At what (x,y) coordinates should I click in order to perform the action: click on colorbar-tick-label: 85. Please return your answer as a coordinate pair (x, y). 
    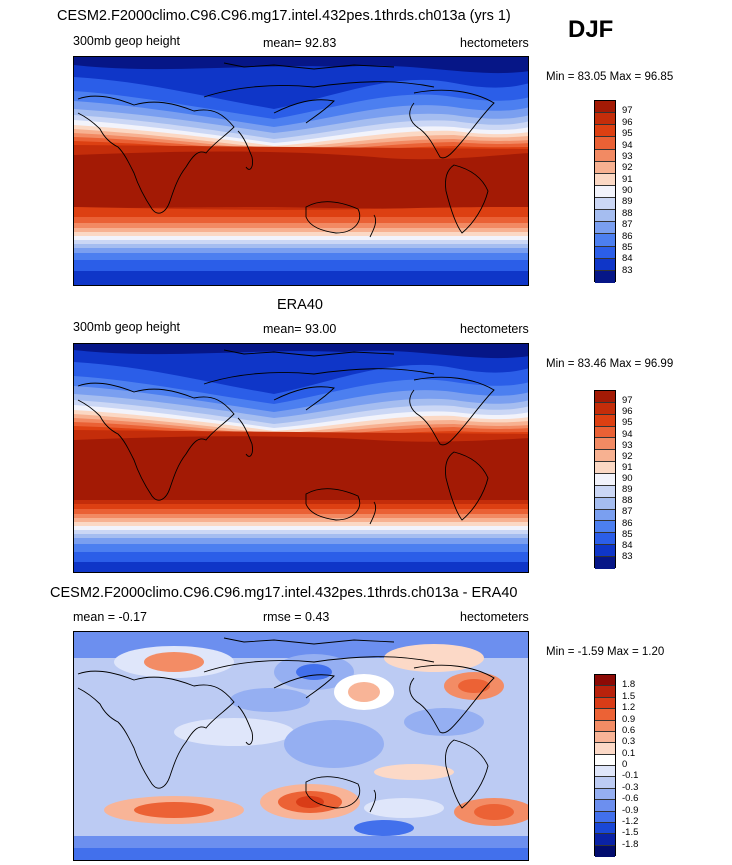
    Looking at the image, I should click on (627, 247).